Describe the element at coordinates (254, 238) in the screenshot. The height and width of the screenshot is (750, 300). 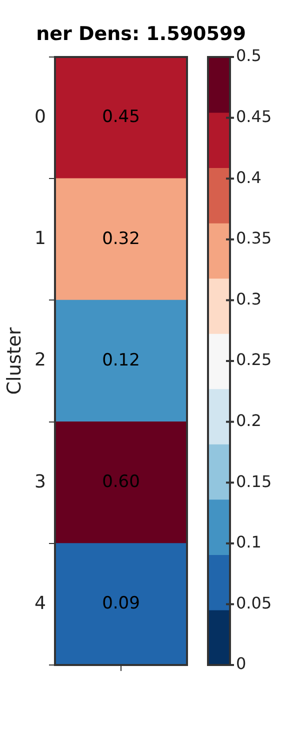
I see `color-bar-label: 0.35` at that location.